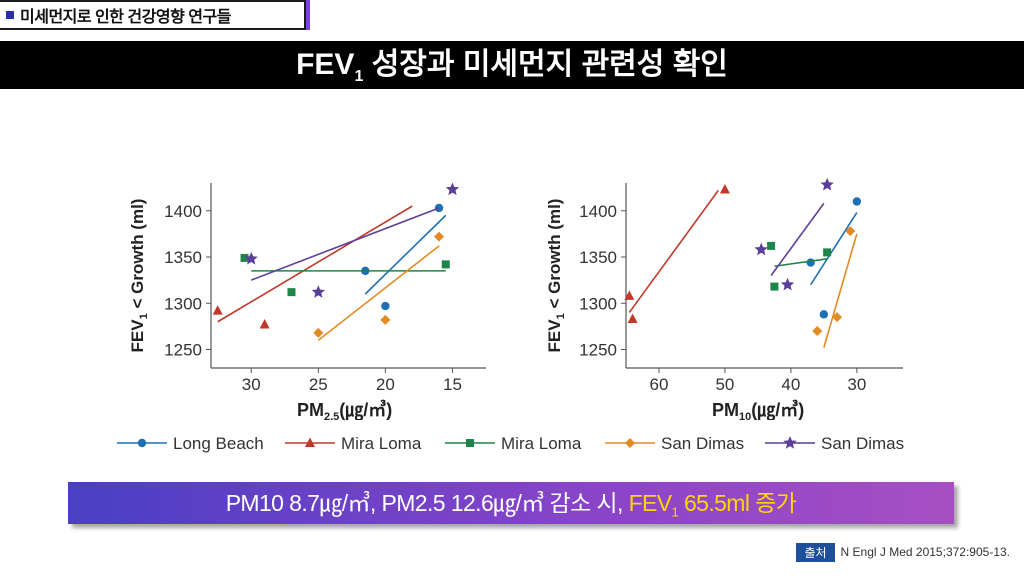 This screenshot has width=1024, height=576. I want to click on conclusion-highlight: FEV1 65.5ml 증가, so click(712, 505).